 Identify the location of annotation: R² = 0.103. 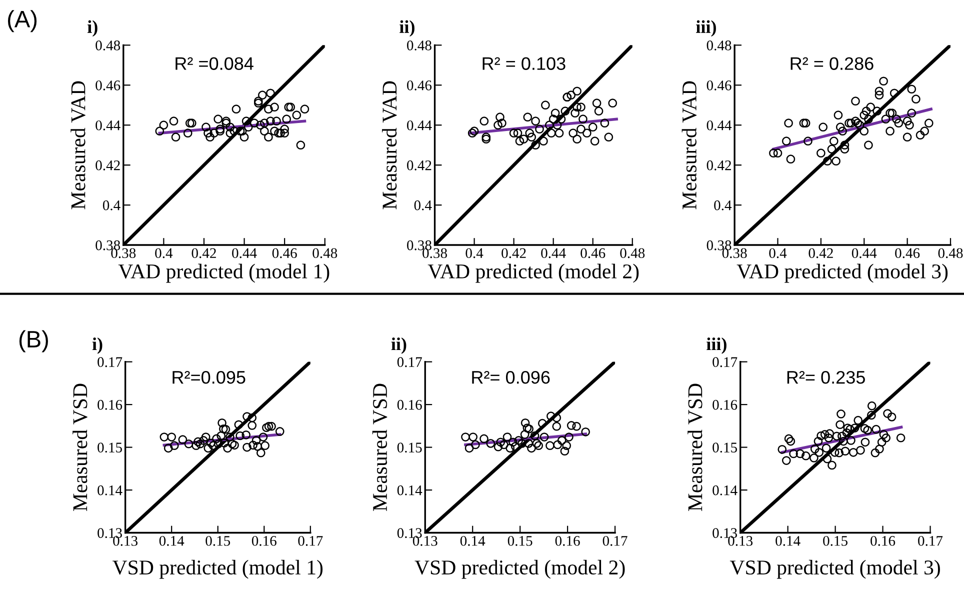
(524, 63).